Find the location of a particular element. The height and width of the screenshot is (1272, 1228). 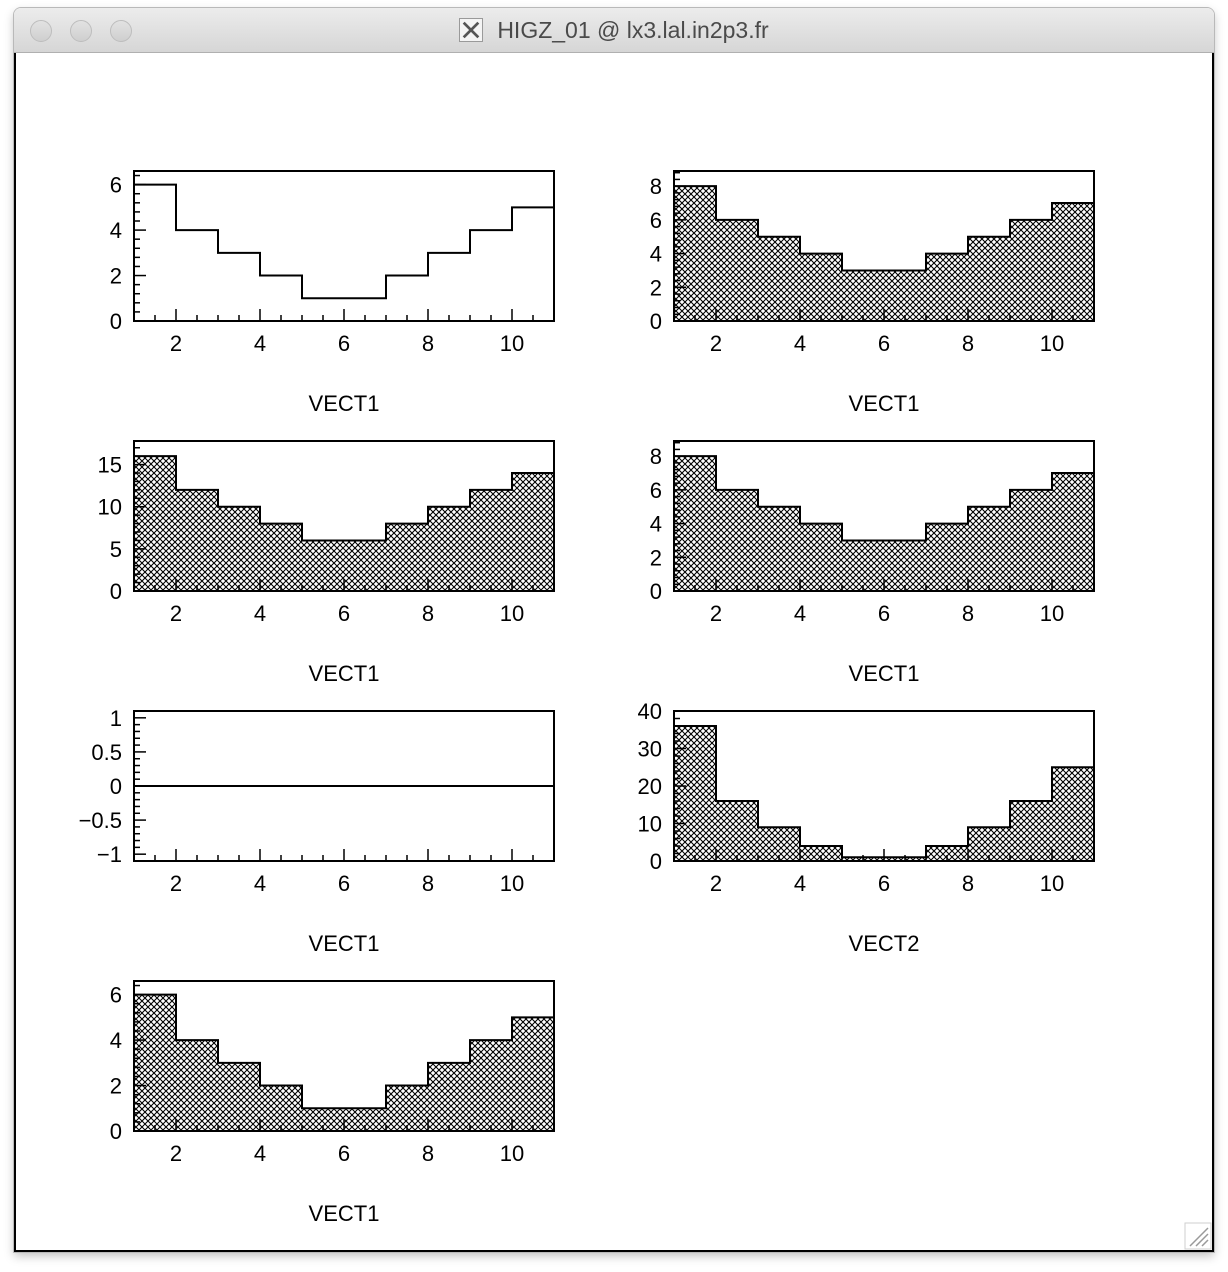

y-tick-label: 40 is located at coordinates (650, 711).